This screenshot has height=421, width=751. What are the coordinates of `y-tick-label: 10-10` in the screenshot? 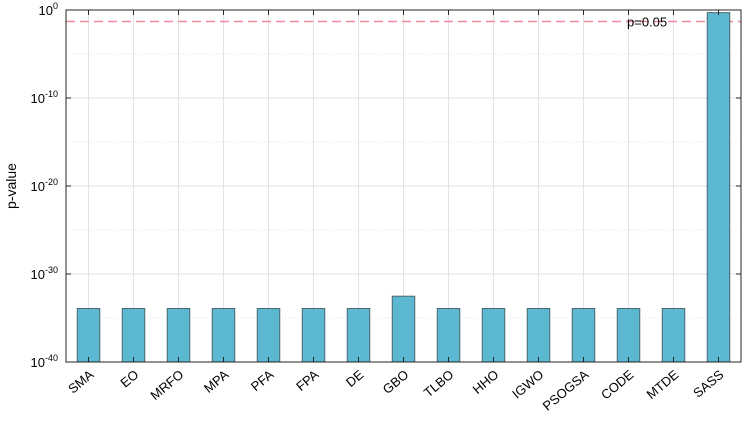 It's located at (44, 97).